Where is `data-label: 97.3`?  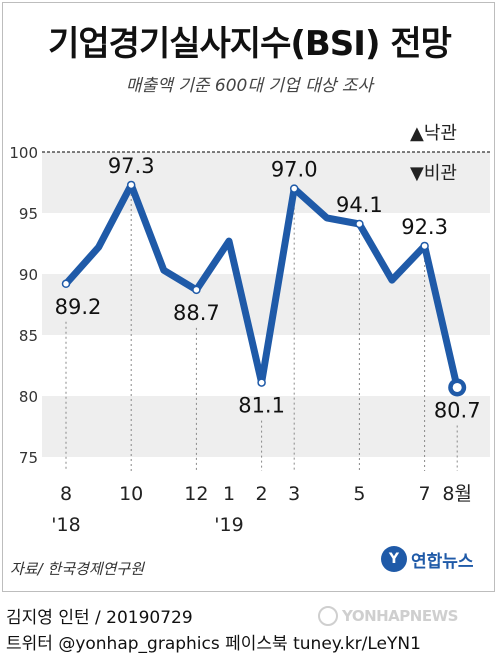 data-label: 97.3 is located at coordinates (131, 166).